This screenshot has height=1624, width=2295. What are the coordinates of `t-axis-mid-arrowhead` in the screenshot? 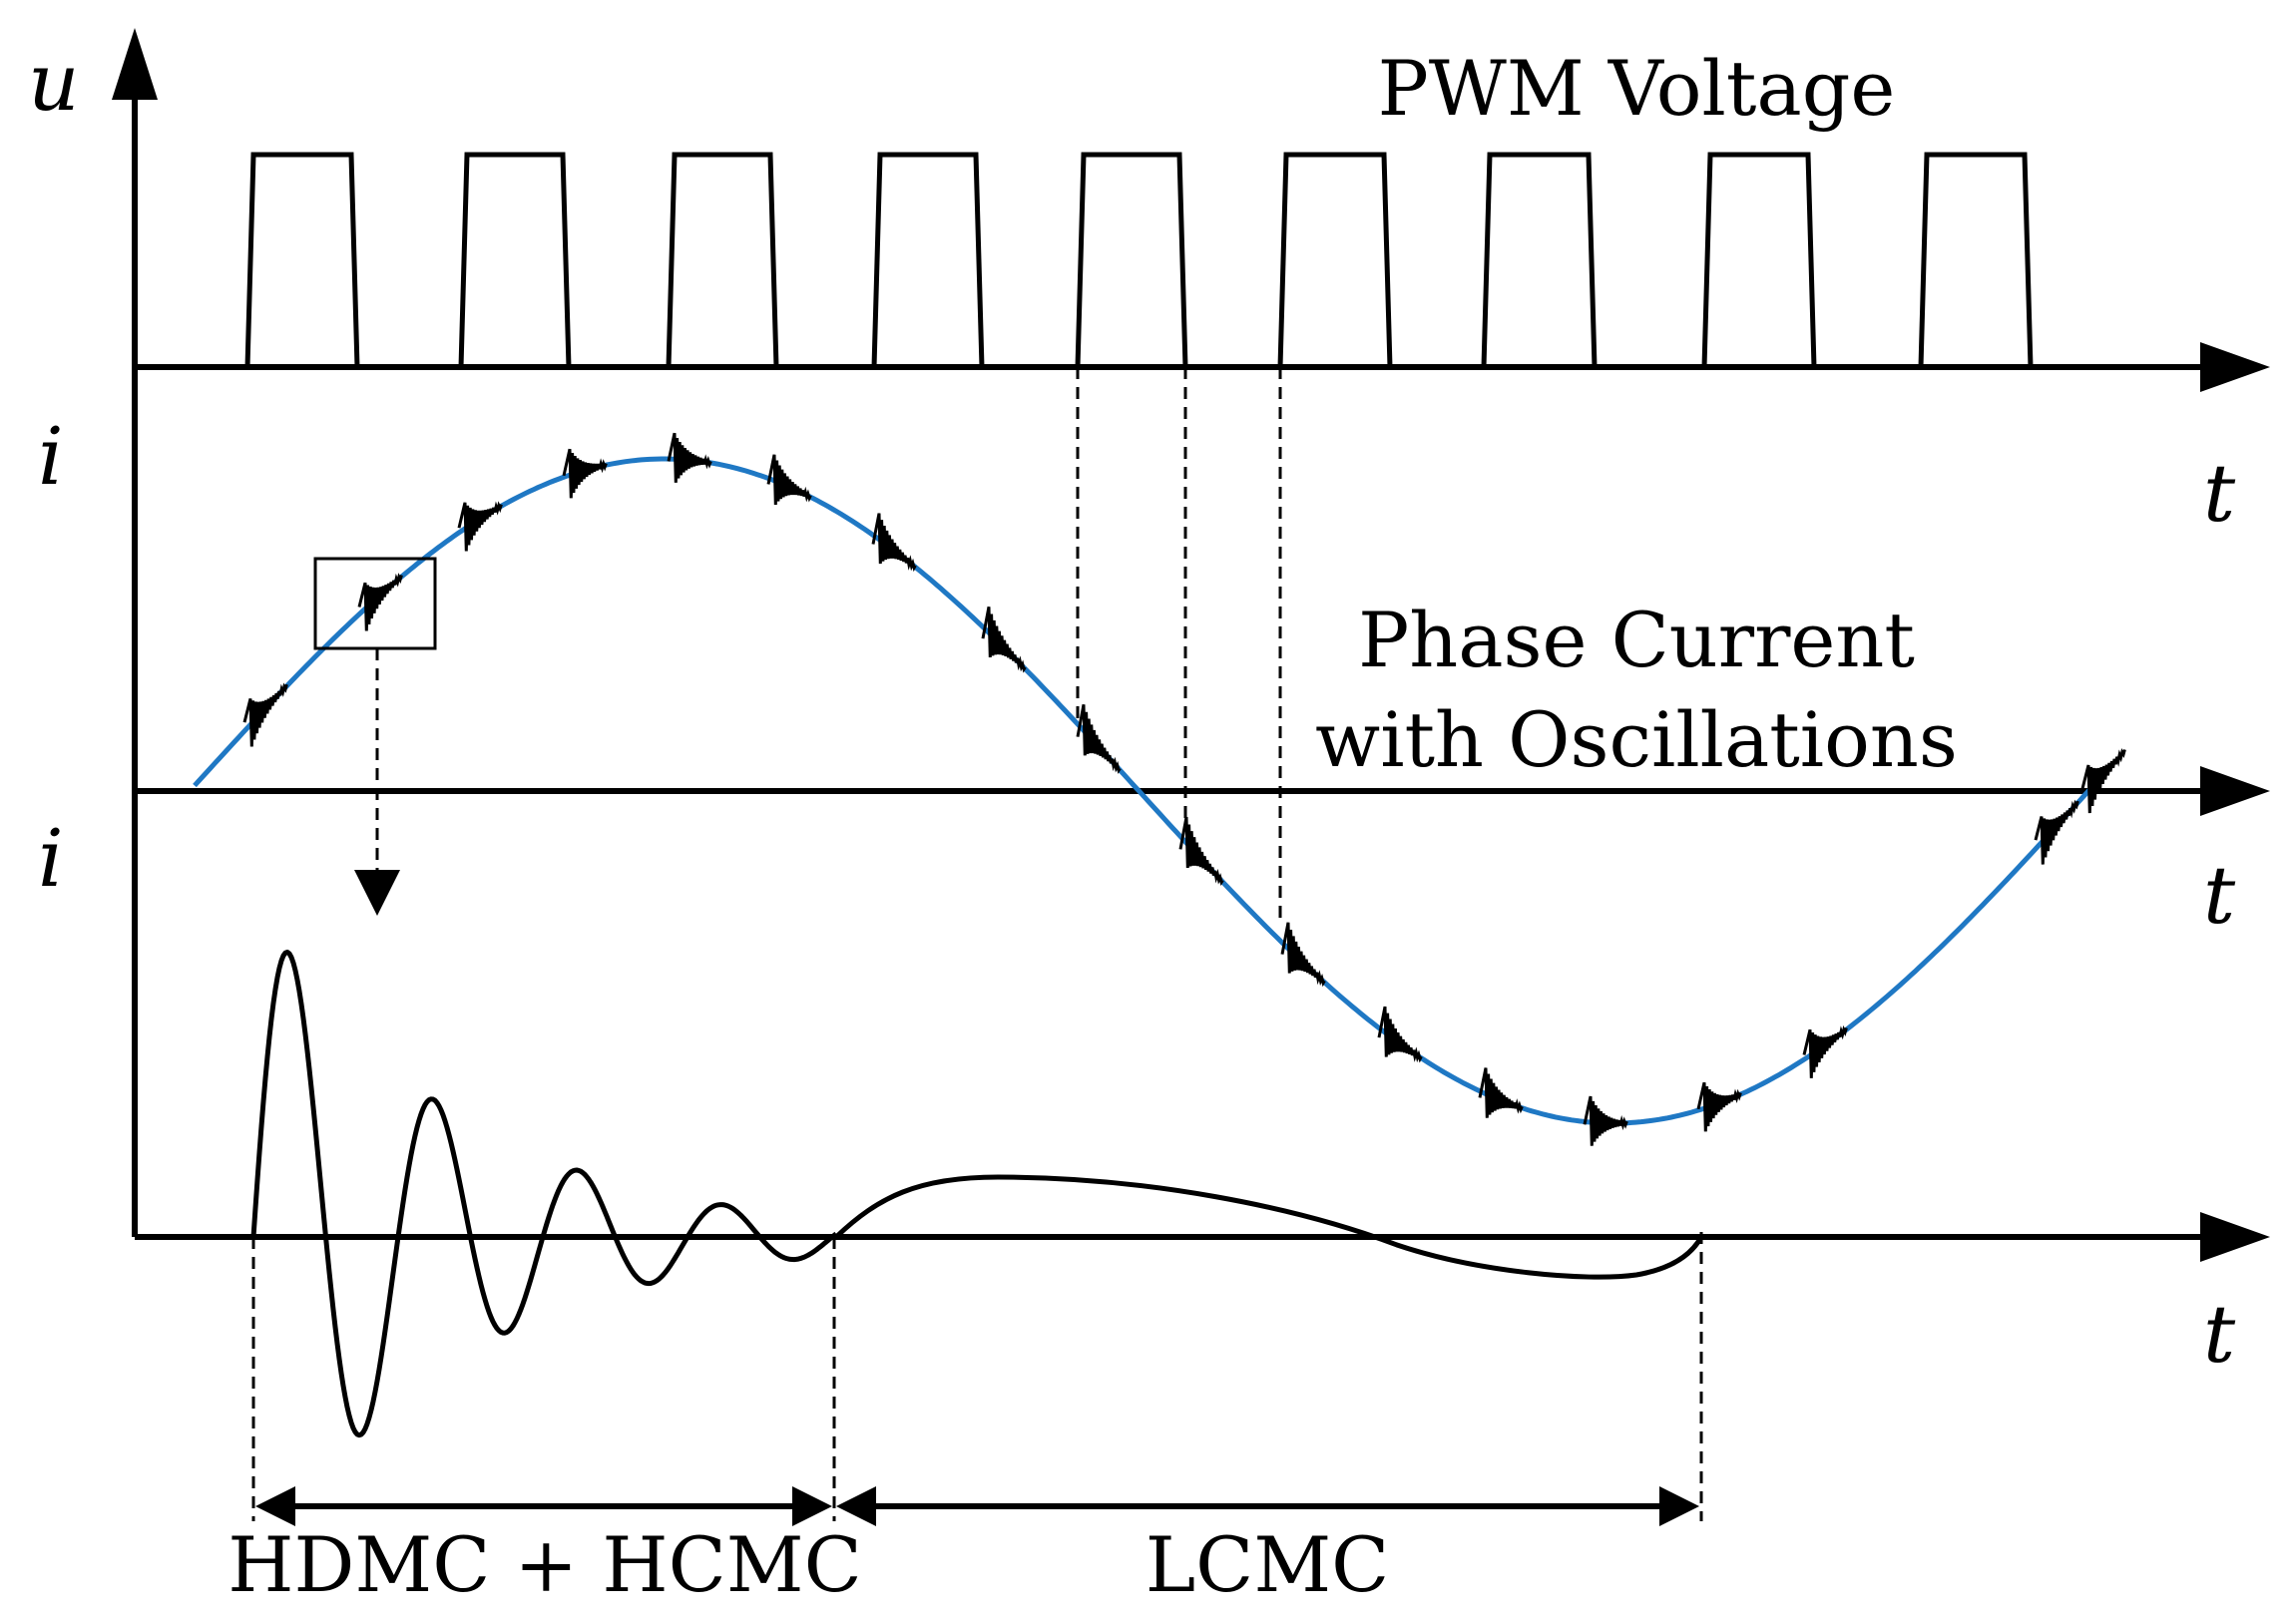 It's located at (2235, 791).